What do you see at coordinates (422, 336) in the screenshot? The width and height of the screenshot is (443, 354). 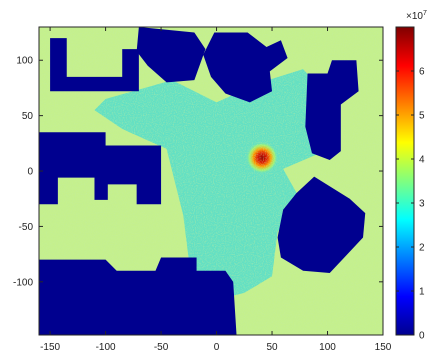 I see `colorbar-tick-label: 0` at bounding box center [422, 336].